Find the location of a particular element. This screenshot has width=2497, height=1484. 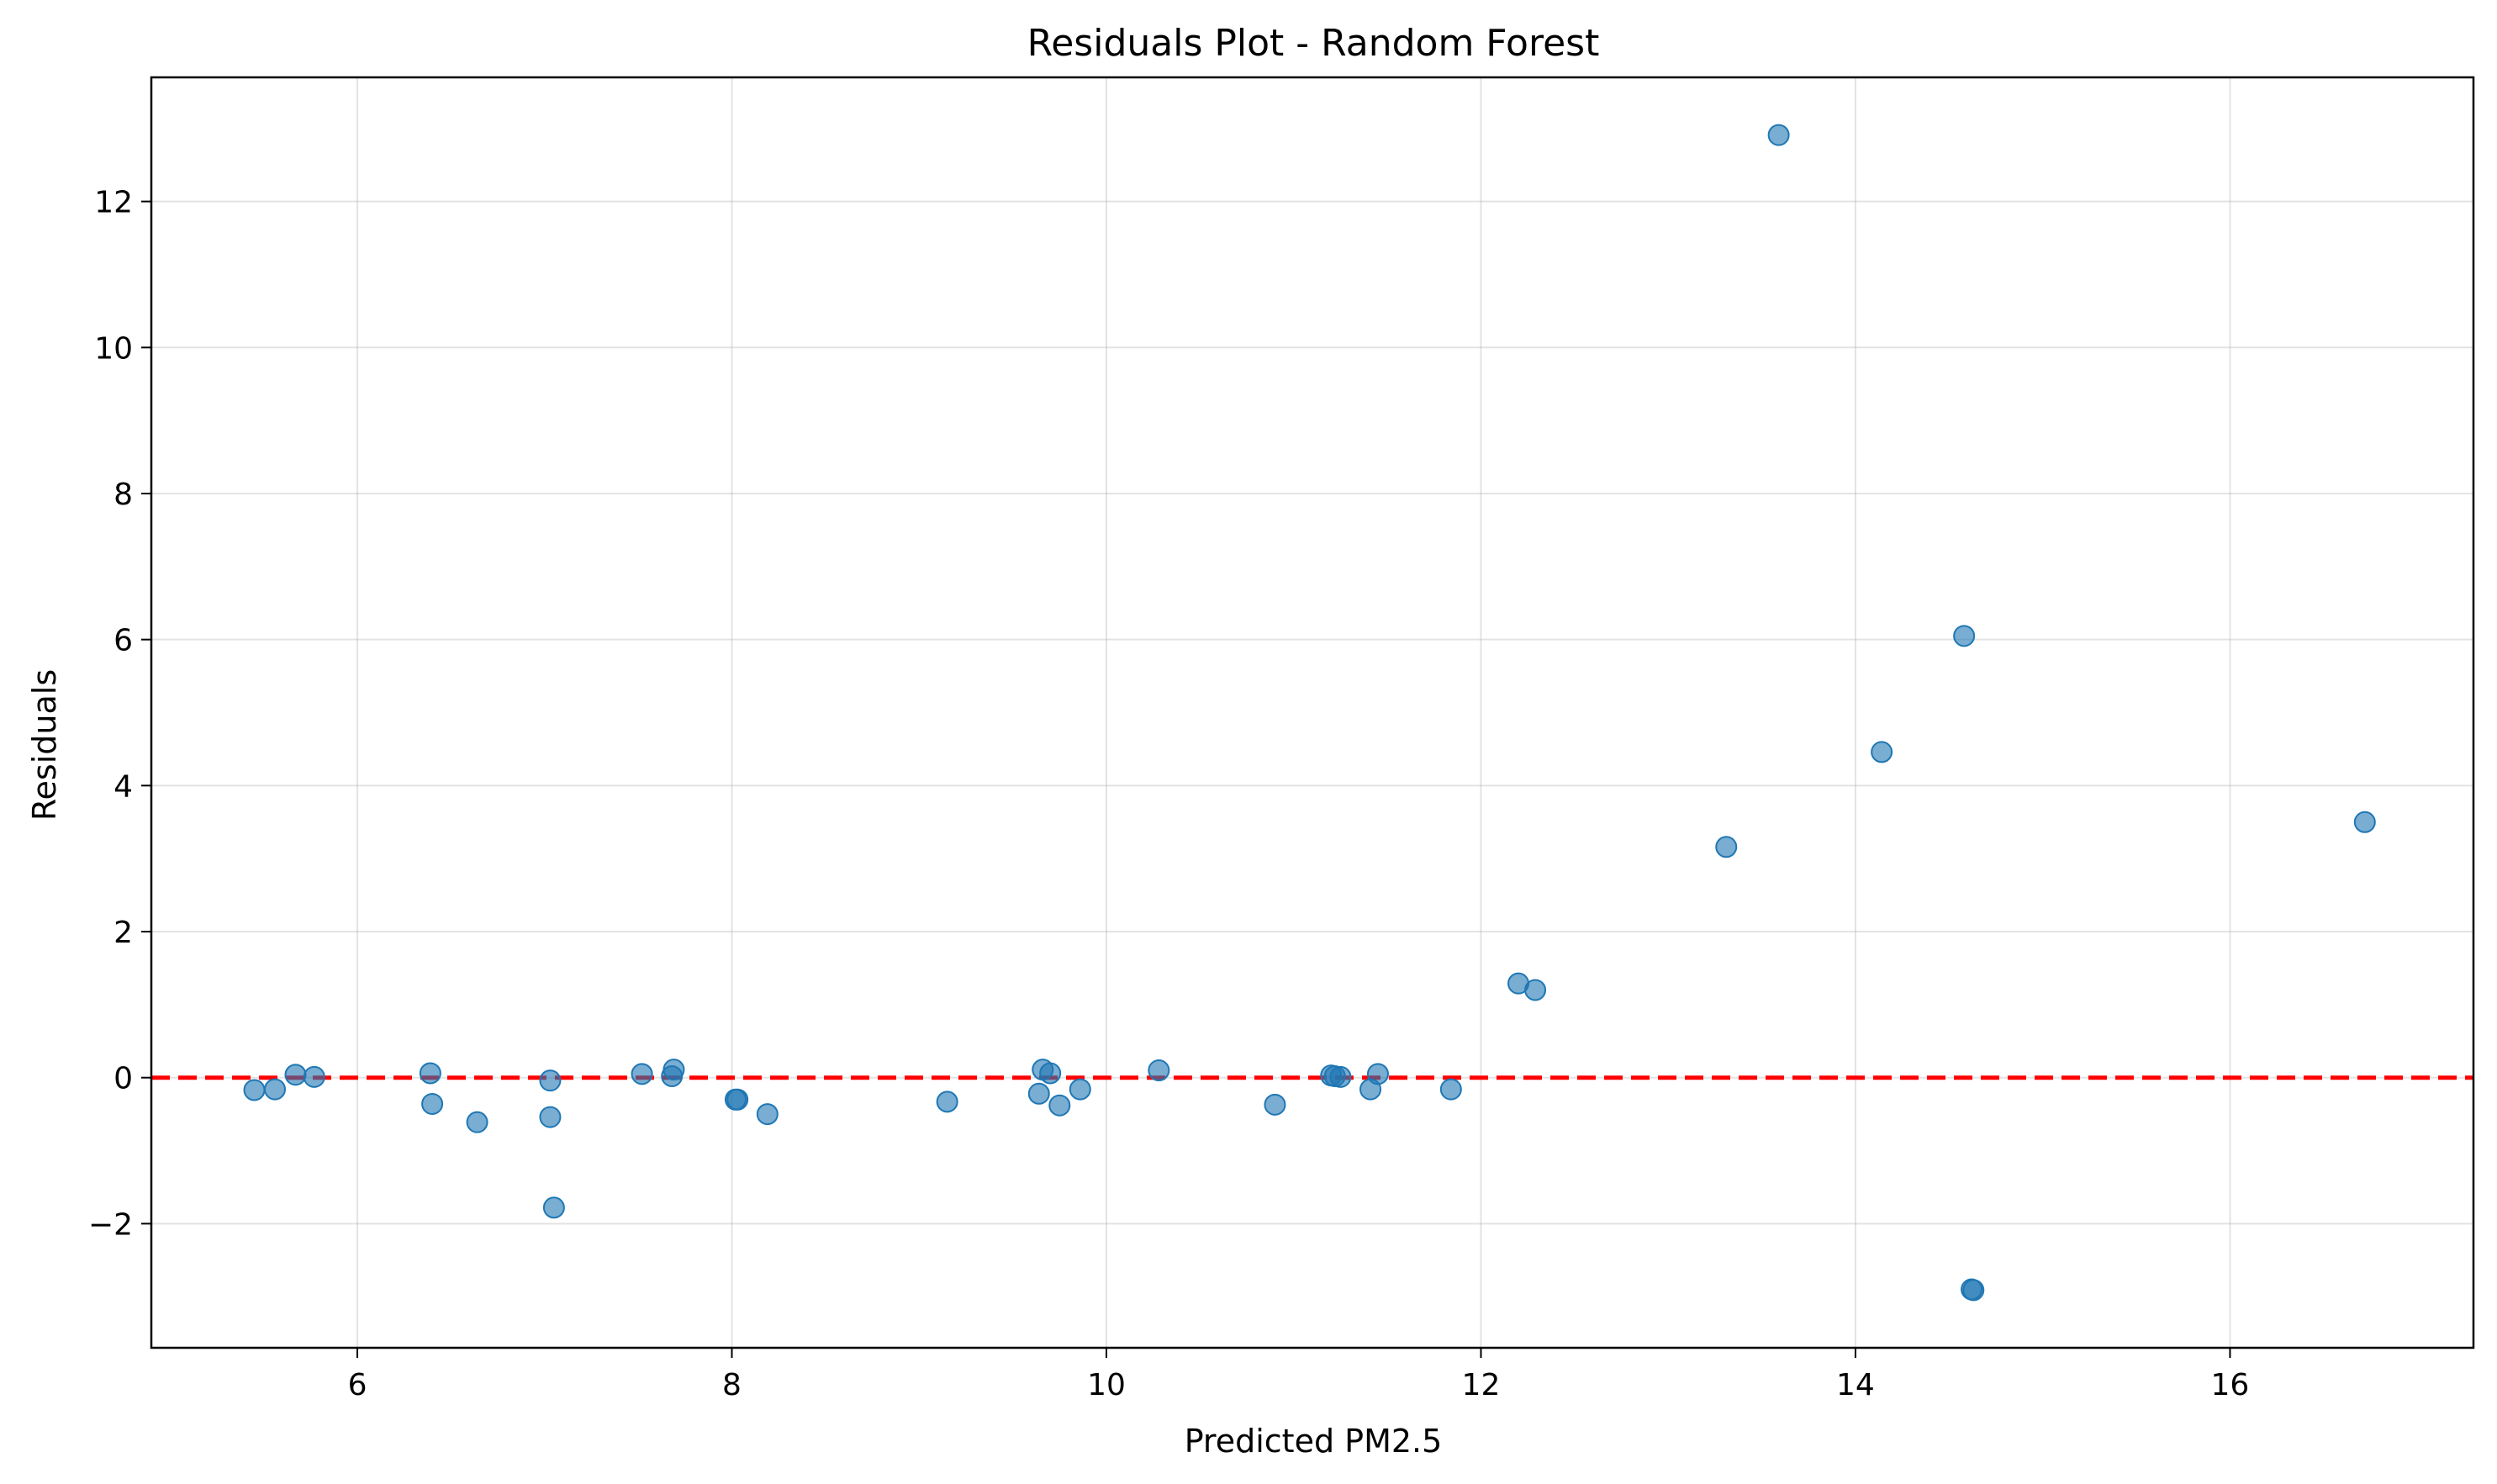

x-tick-label: 8 is located at coordinates (732, 1385).